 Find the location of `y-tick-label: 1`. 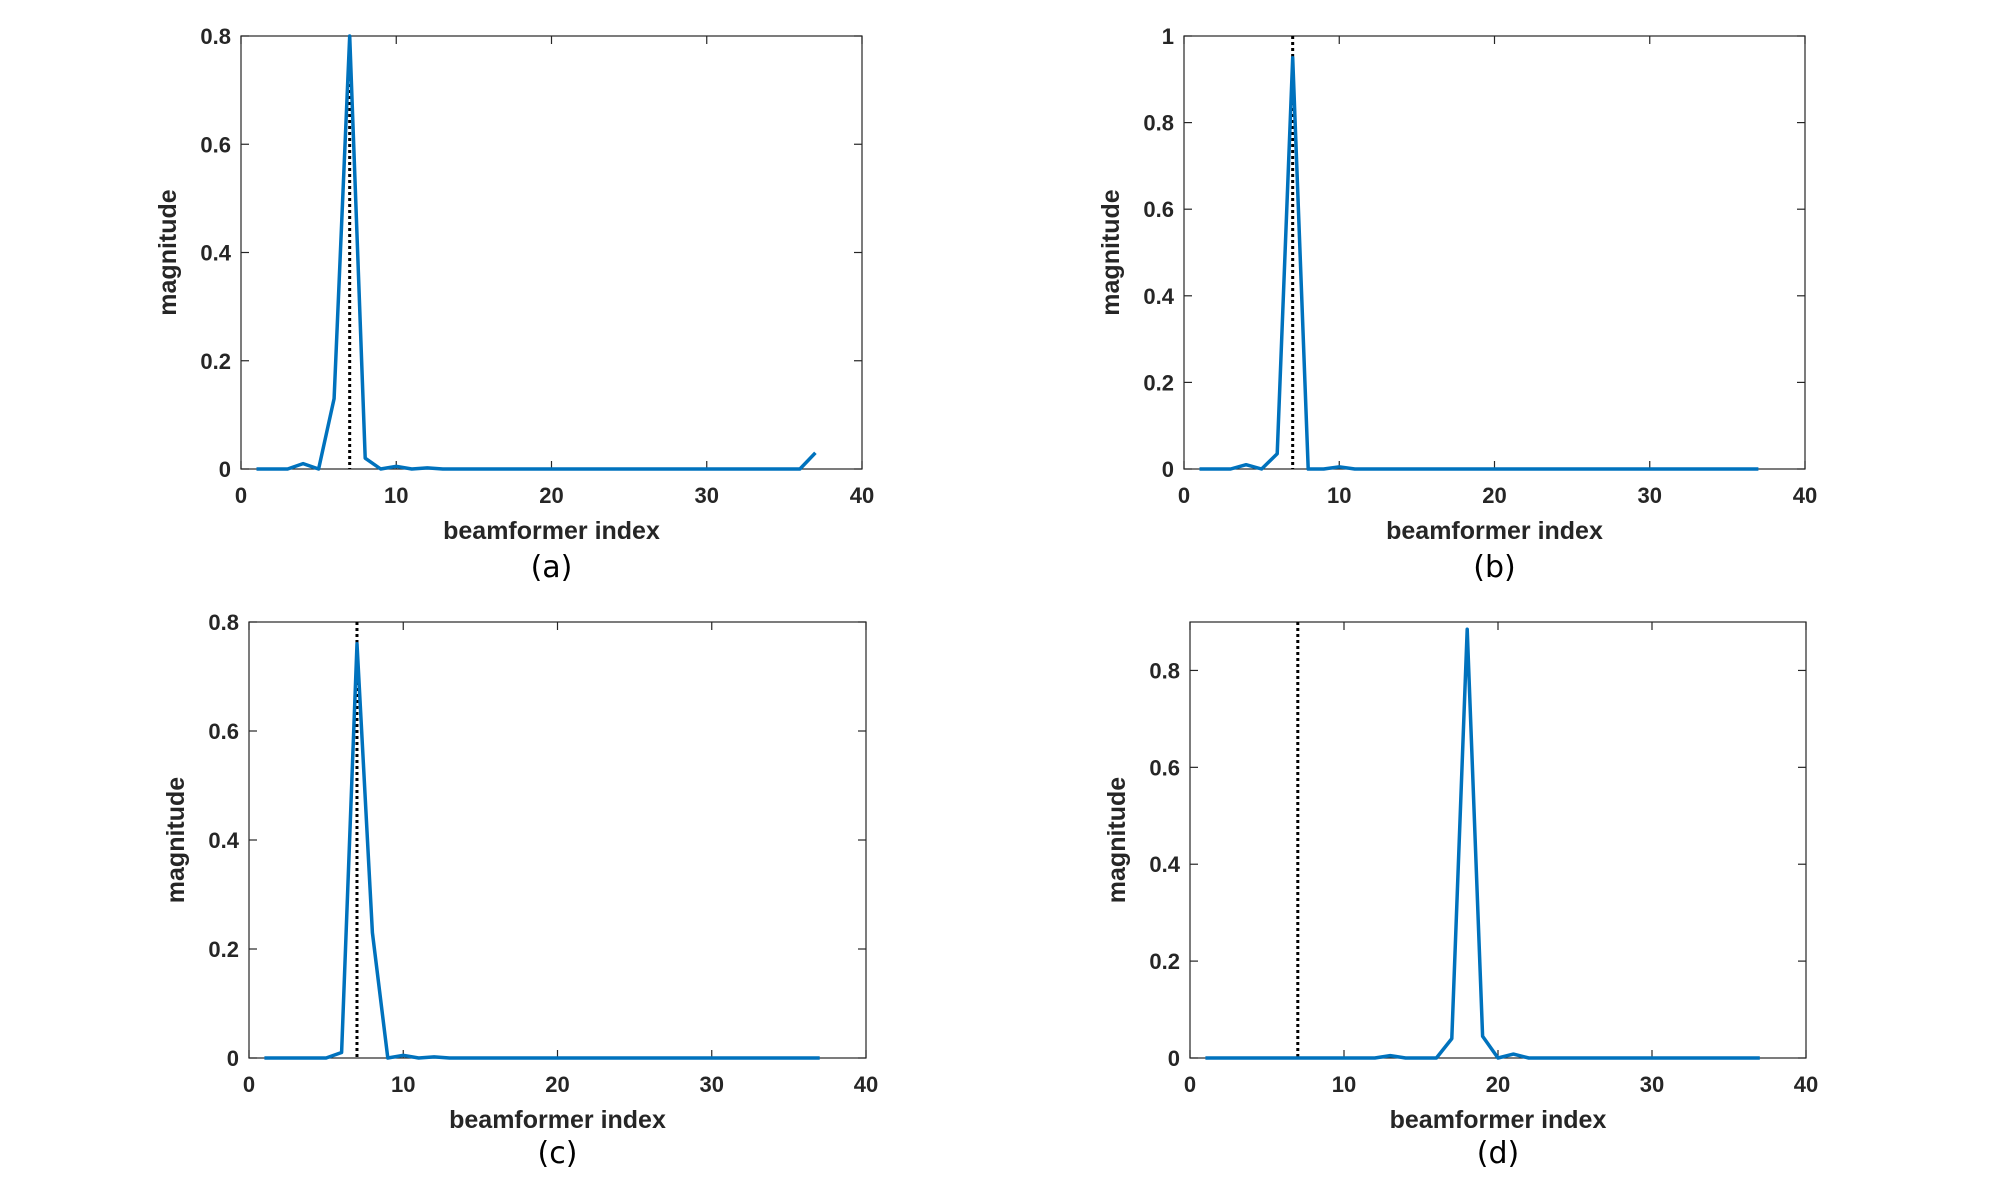

y-tick-label: 1 is located at coordinates (1168, 36).